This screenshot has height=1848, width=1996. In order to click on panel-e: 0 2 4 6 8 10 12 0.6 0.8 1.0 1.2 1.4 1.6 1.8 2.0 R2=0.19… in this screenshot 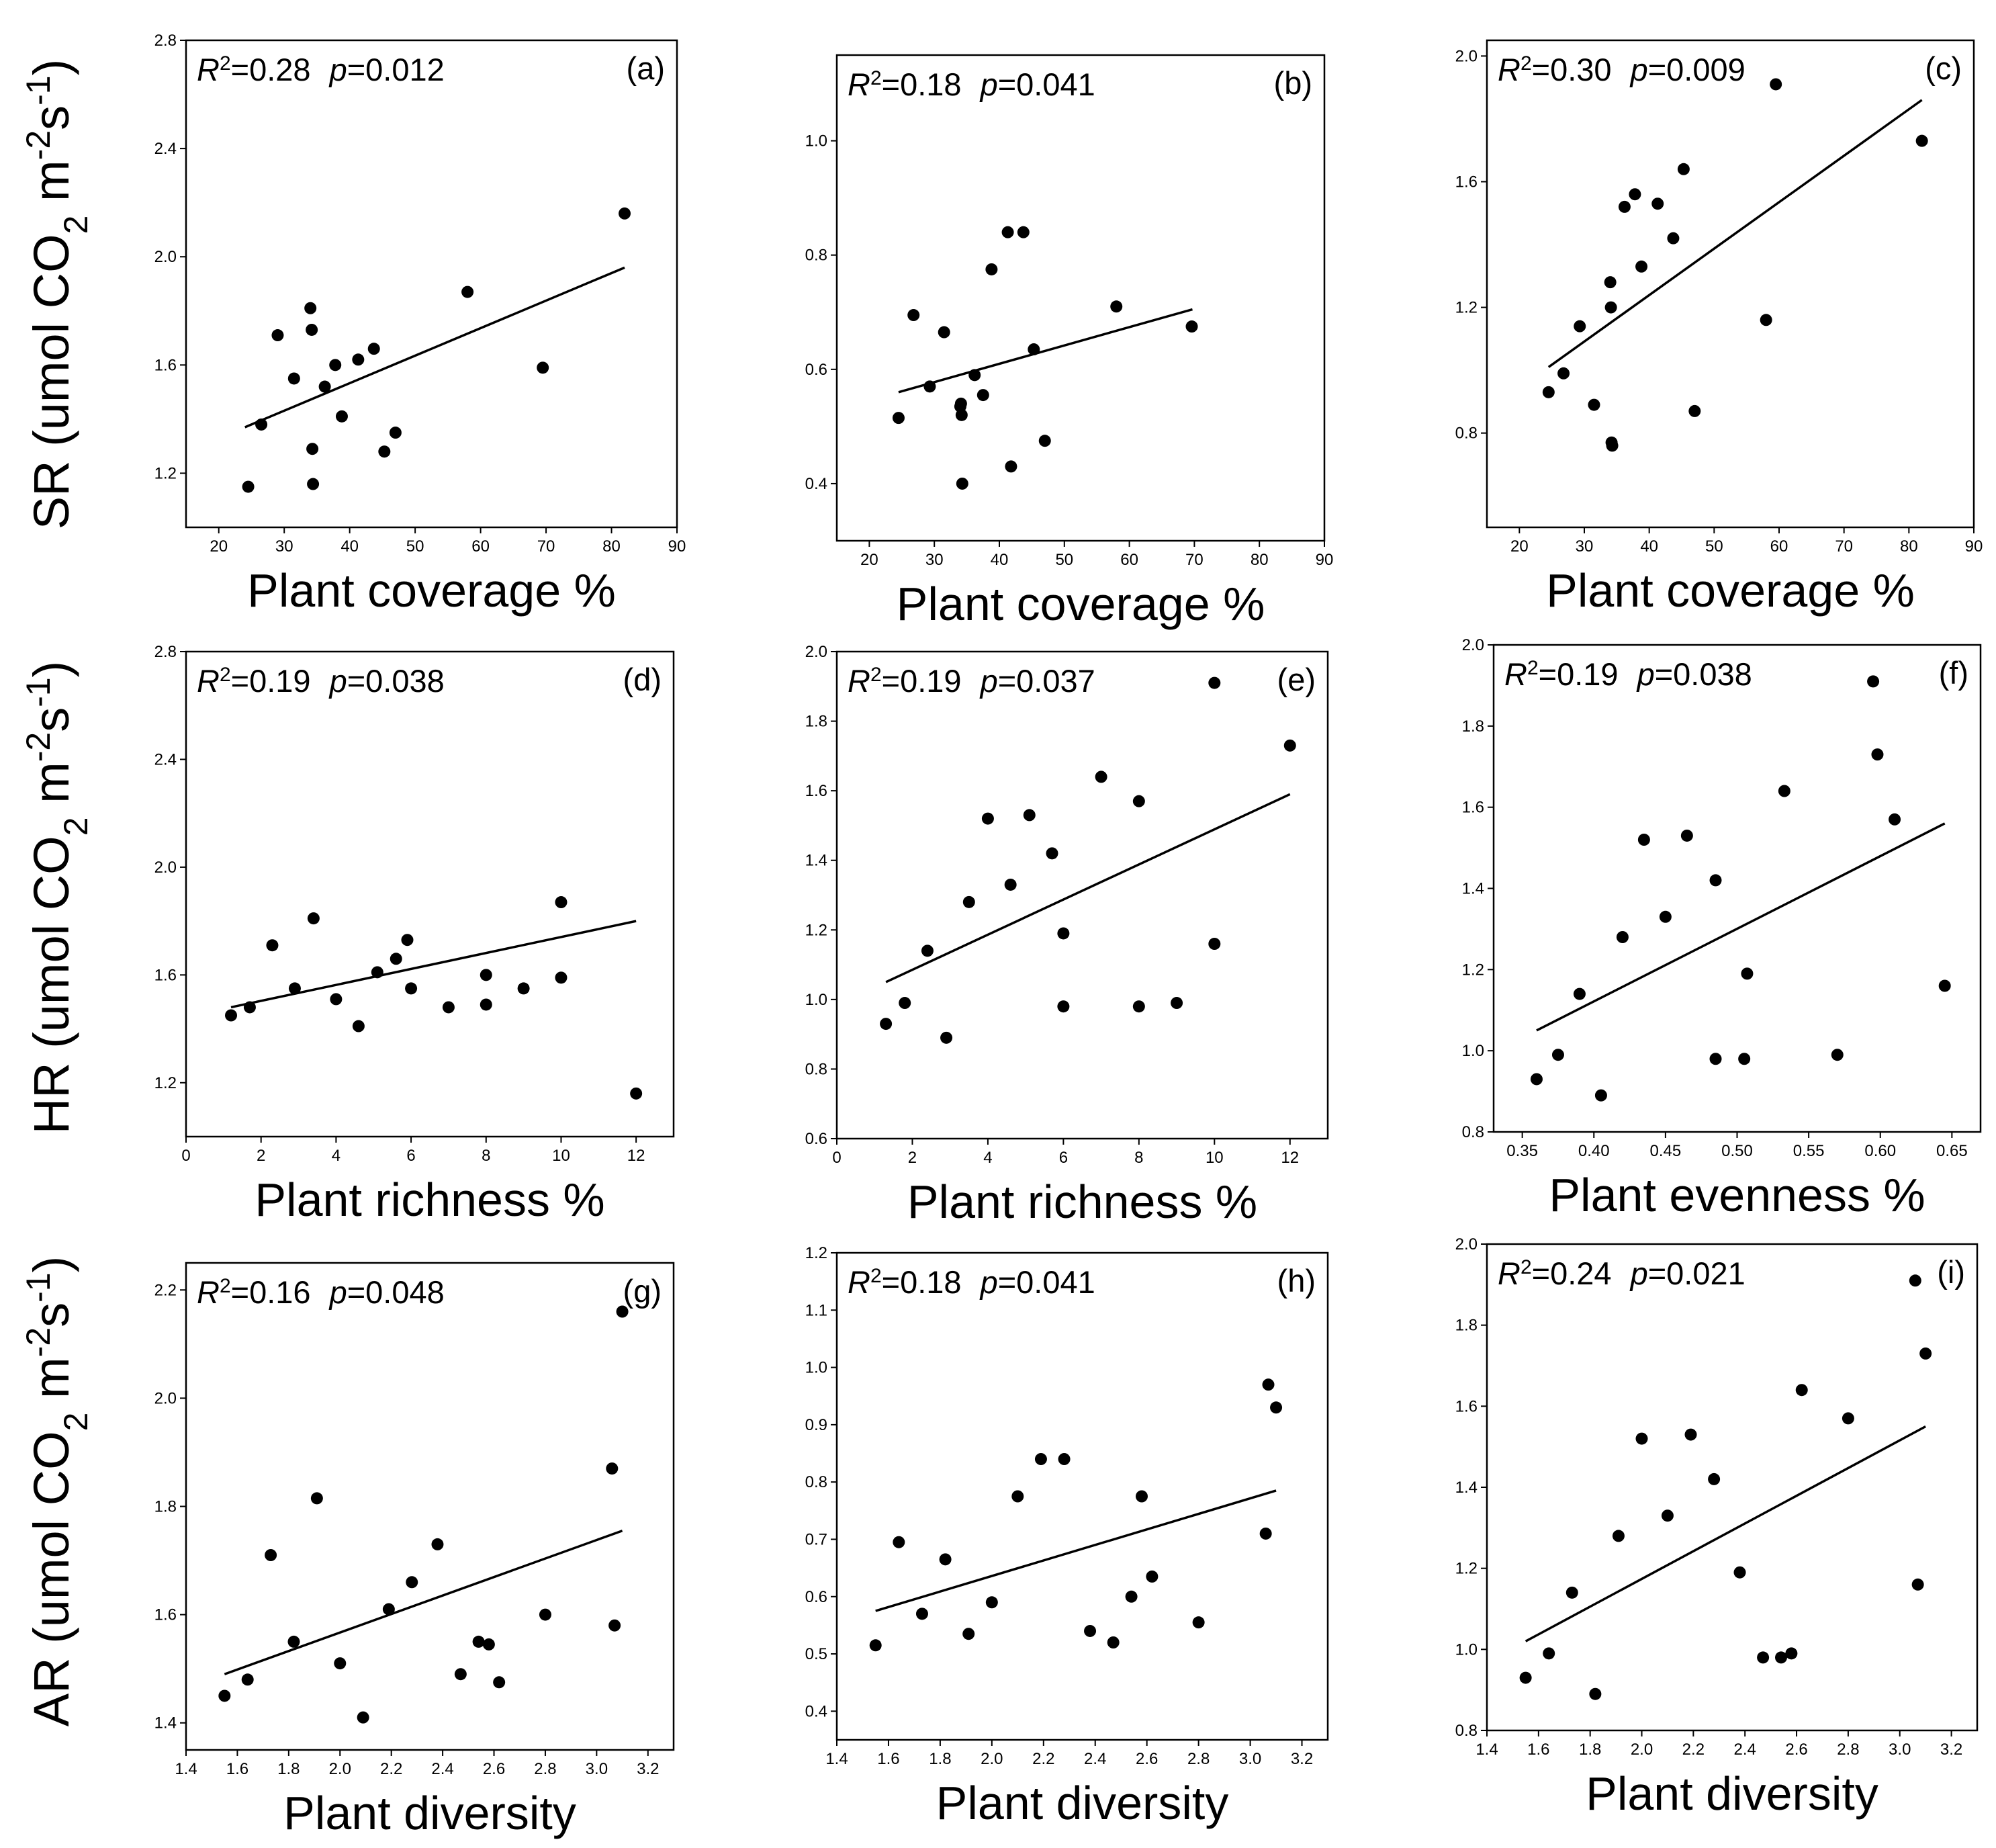, I will do `click(1067, 935)`.